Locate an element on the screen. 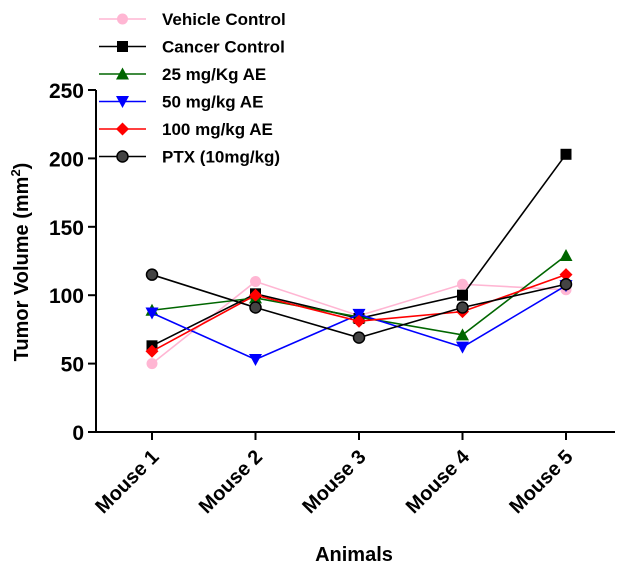 The height and width of the screenshot is (573, 621). x-tick-label: Mouse 1 is located at coordinates (127, 482).